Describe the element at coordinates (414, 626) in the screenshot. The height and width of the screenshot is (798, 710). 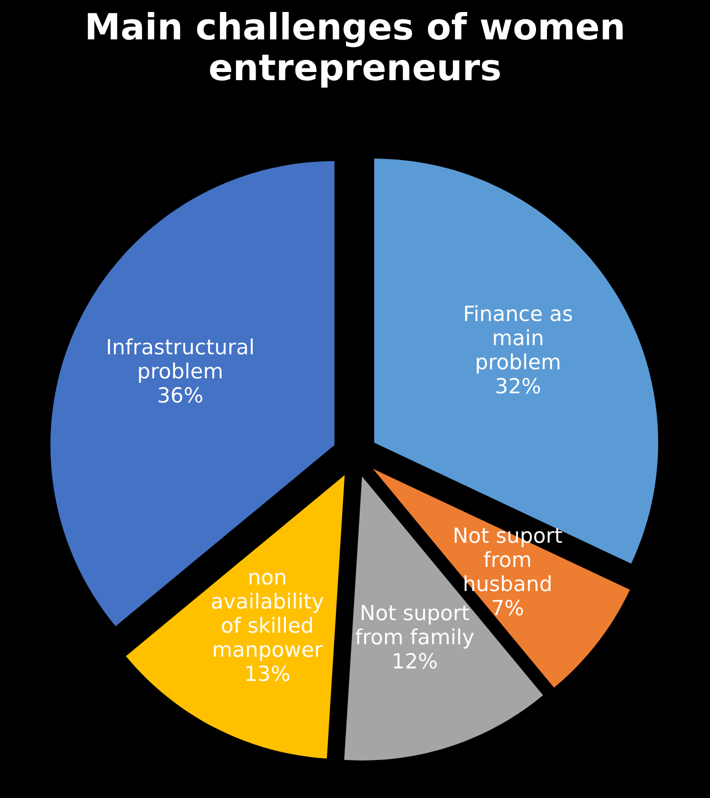
I see `slice-label: Not suport from family` at that location.